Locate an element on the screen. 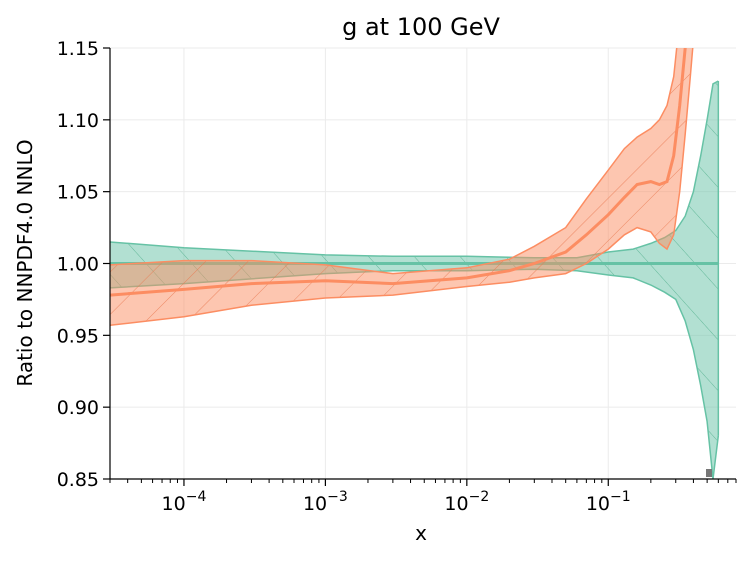  x-axis-label: x is located at coordinates (421, 533).